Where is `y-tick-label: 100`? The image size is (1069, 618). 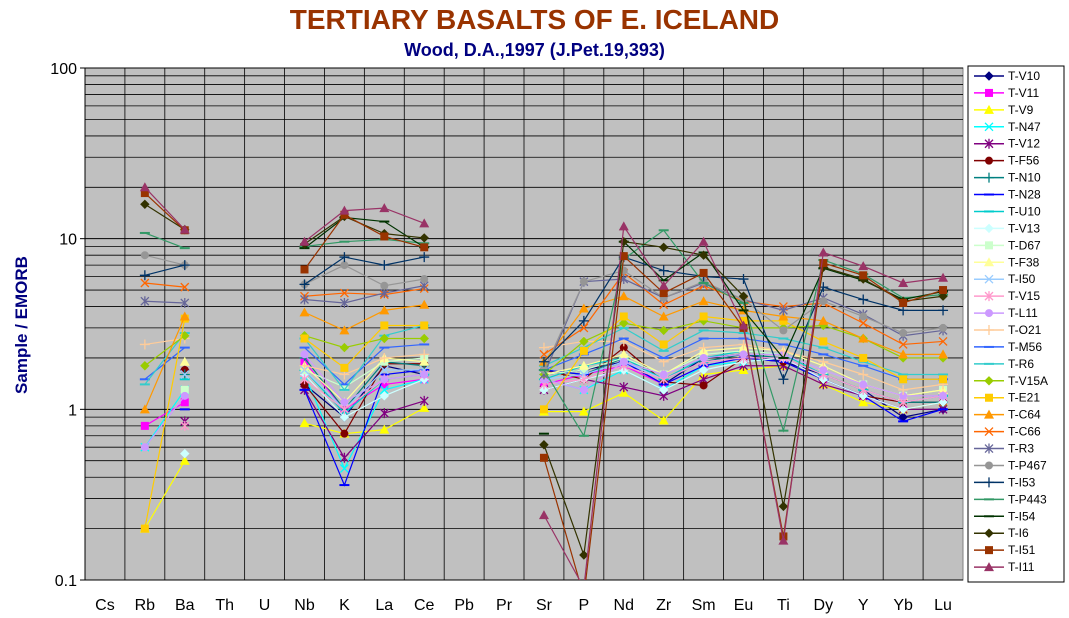
y-tick-label: 100 is located at coordinates (63, 69).